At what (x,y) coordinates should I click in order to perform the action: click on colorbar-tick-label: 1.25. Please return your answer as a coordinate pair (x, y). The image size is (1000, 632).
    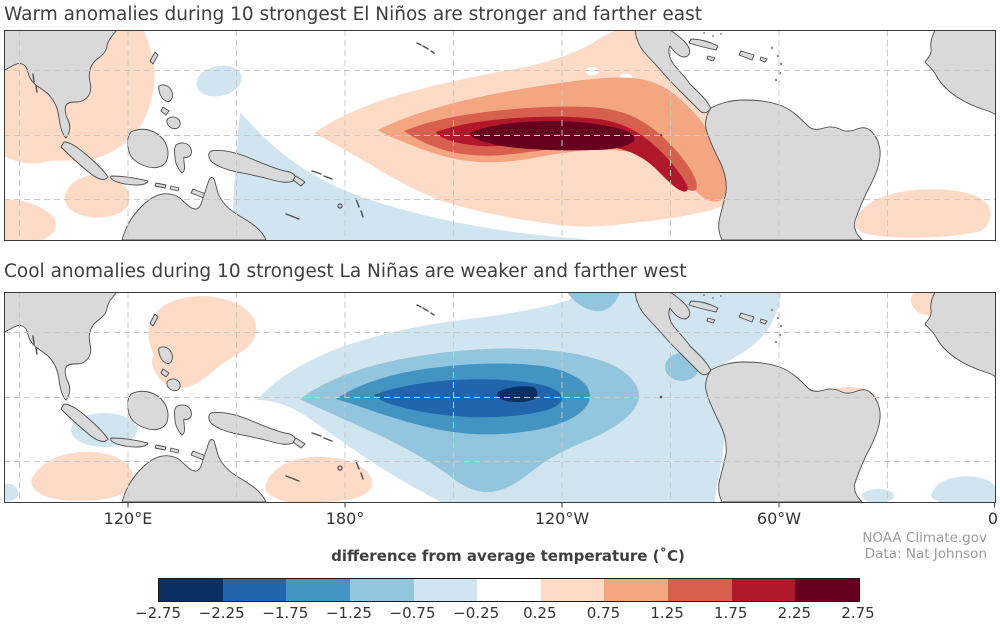
    Looking at the image, I should click on (667, 613).